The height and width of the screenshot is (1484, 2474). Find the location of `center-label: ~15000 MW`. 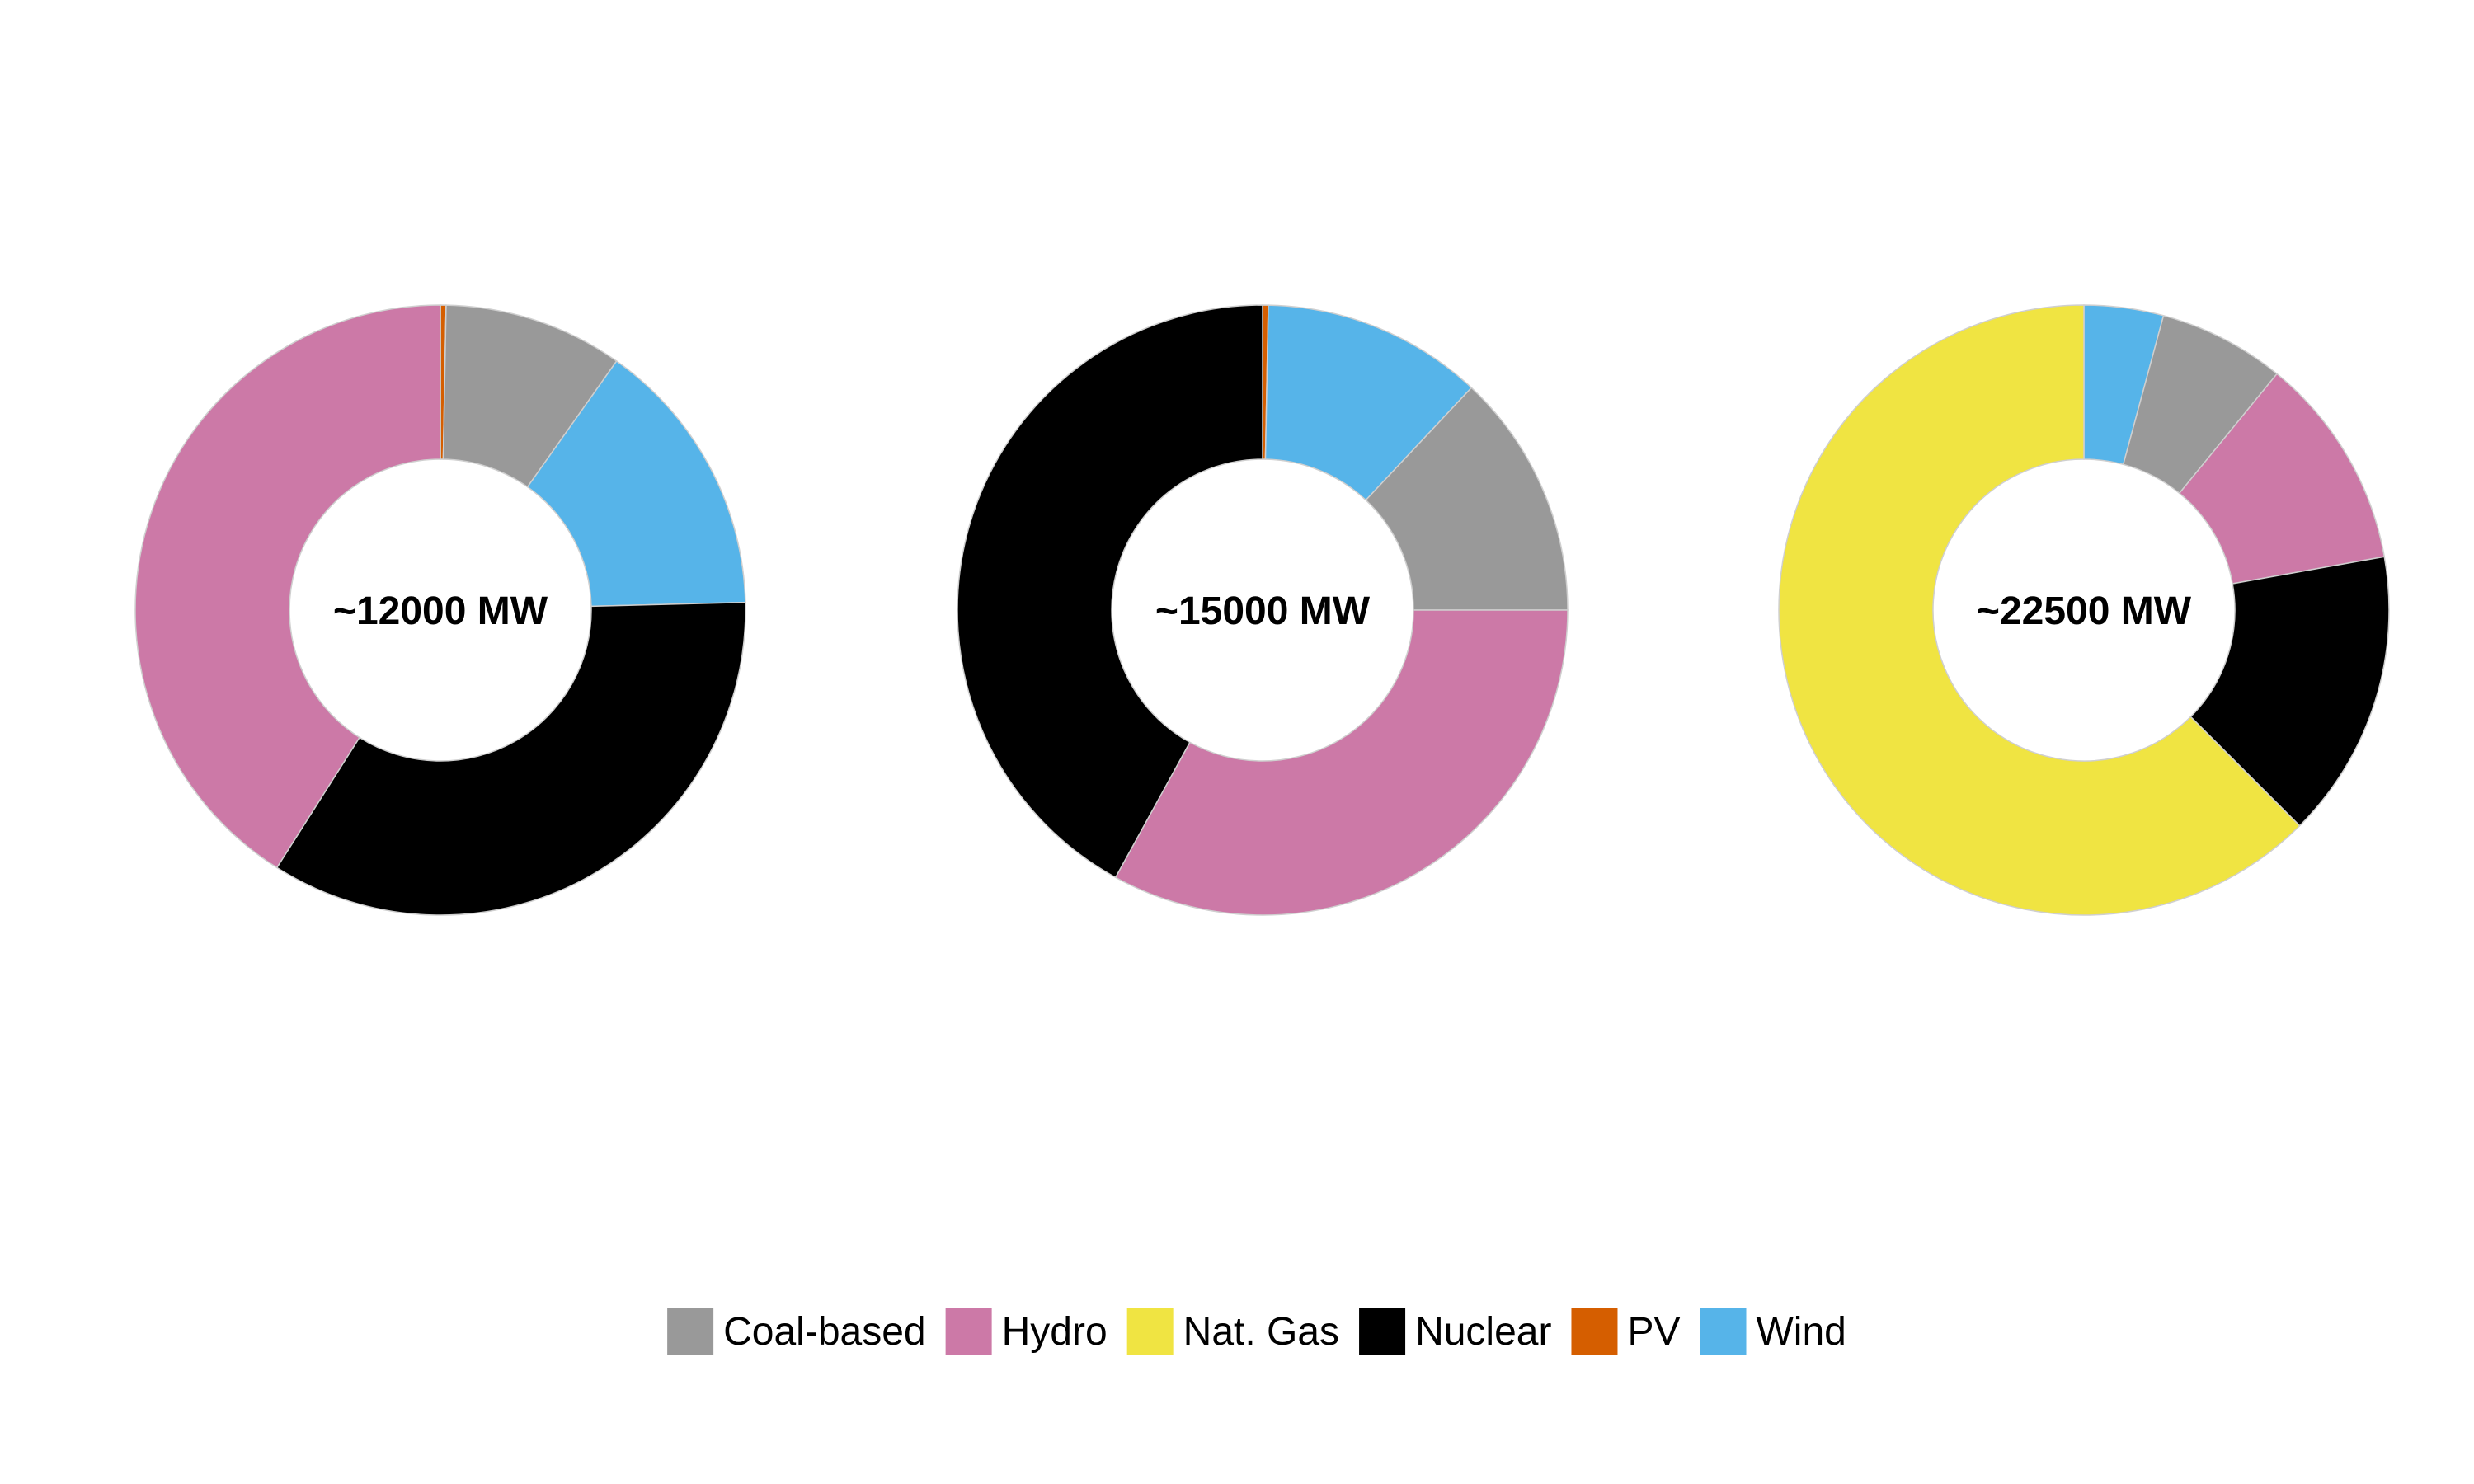

center-label: ~15000 MW is located at coordinates (1263, 611).